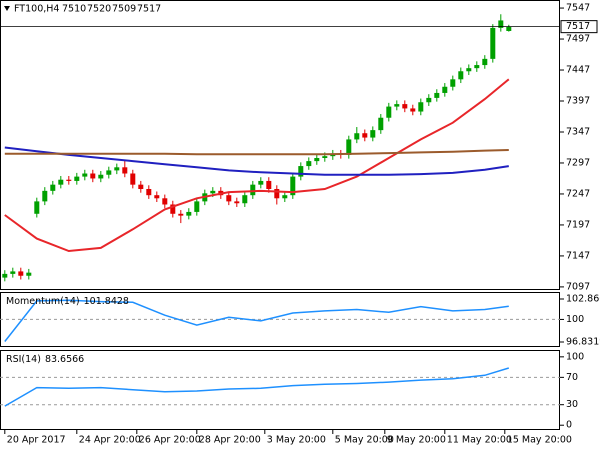 Image resolution: width=600 pixels, height=450 pixels. I want to click on last-price-label: 7517, so click(578, 26).